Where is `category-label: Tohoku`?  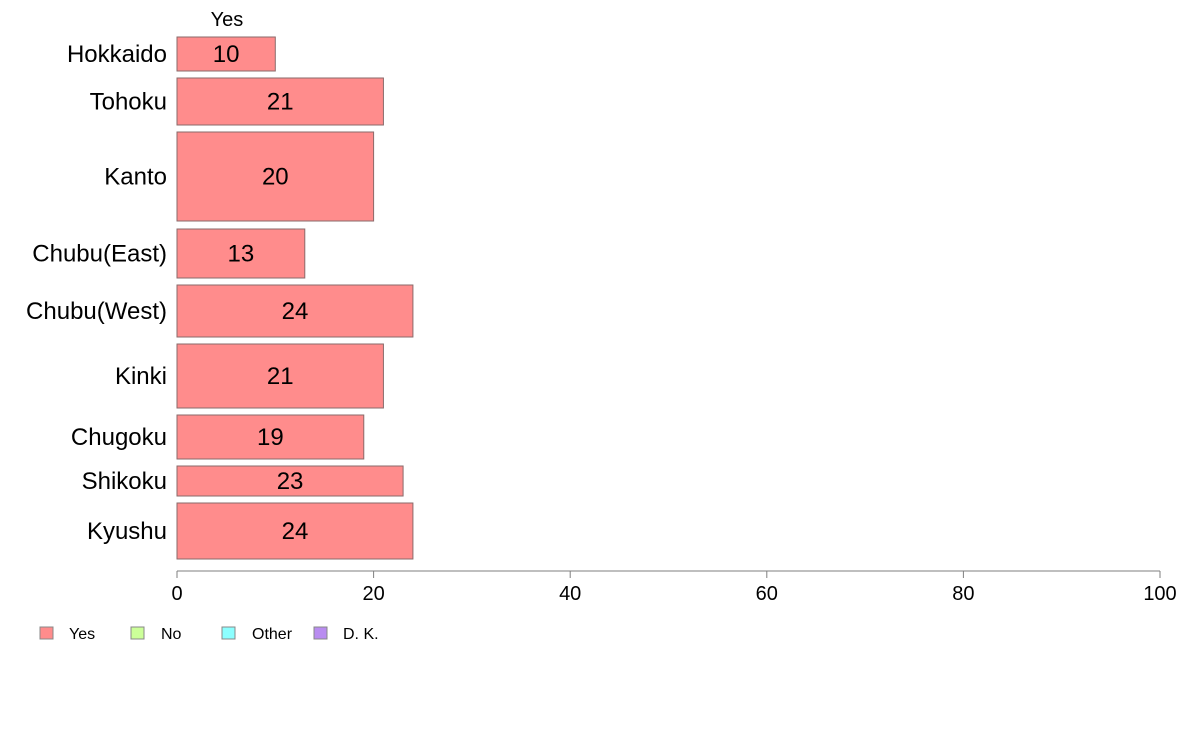 category-label: Tohoku is located at coordinates (128, 102).